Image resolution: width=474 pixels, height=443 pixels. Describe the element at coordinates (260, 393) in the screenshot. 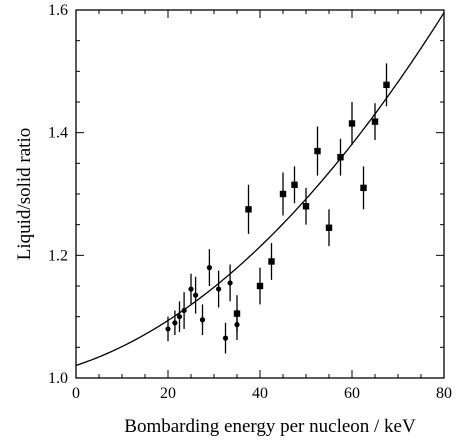

I see `x-tick-label: 40` at that location.